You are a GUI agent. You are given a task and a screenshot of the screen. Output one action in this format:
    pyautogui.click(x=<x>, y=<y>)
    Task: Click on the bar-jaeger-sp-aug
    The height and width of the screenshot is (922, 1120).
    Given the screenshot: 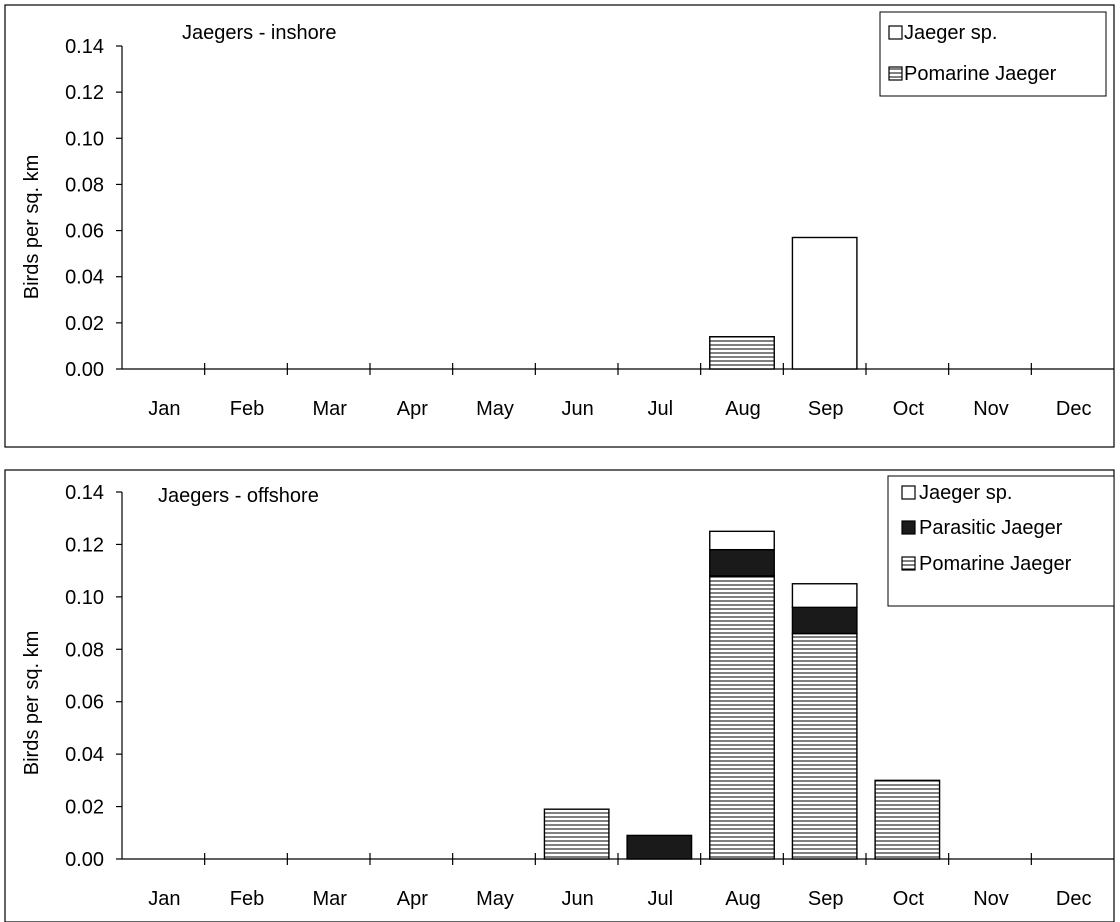 What is the action you would take?
    pyautogui.click(x=742, y=540)
    